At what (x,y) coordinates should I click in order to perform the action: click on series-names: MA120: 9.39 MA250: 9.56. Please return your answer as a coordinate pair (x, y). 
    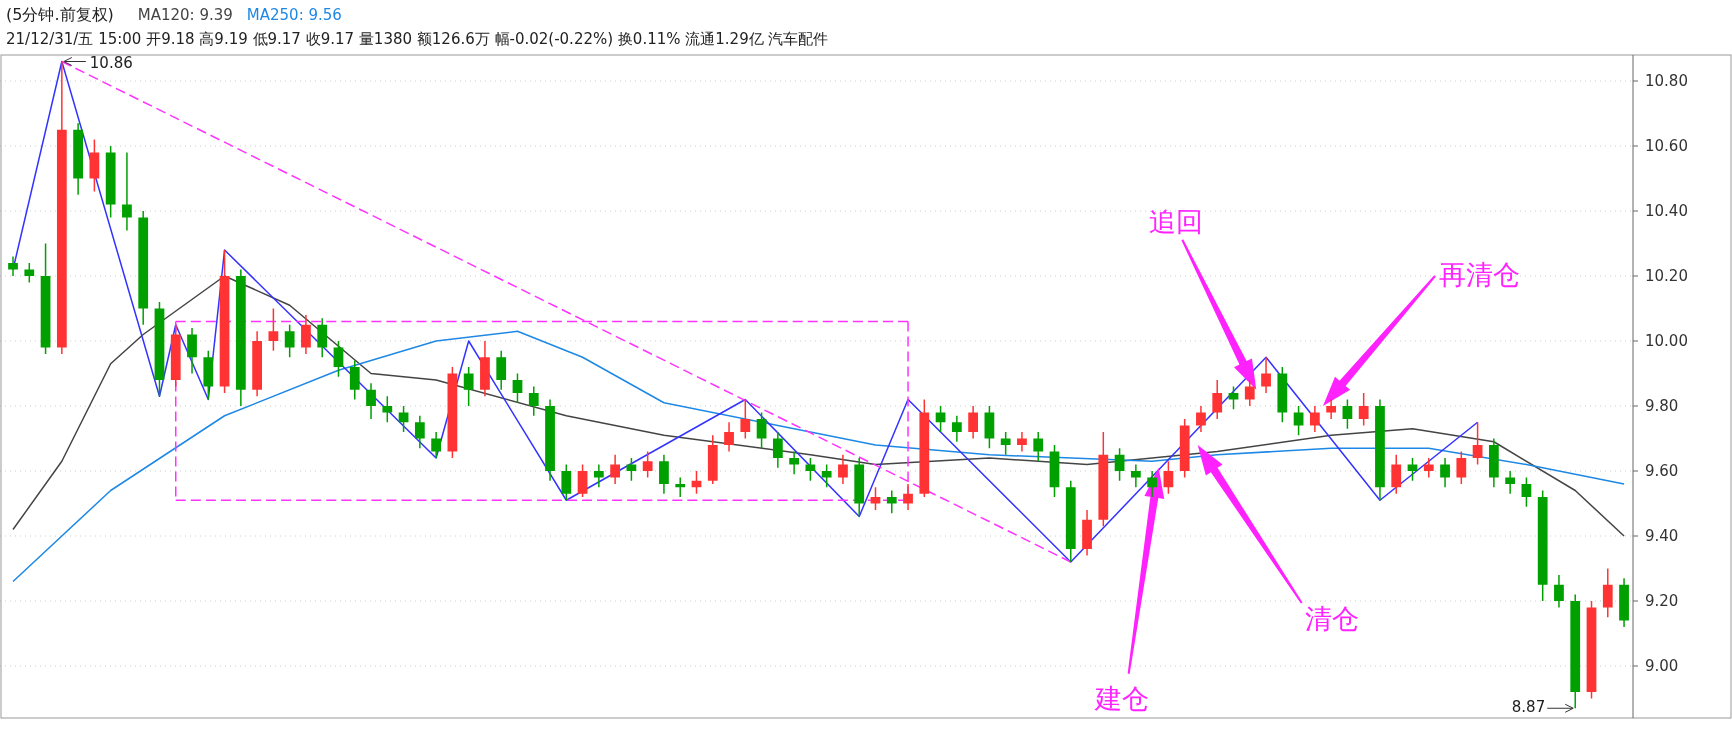
    Looking at the image, I should click on (239, 15).